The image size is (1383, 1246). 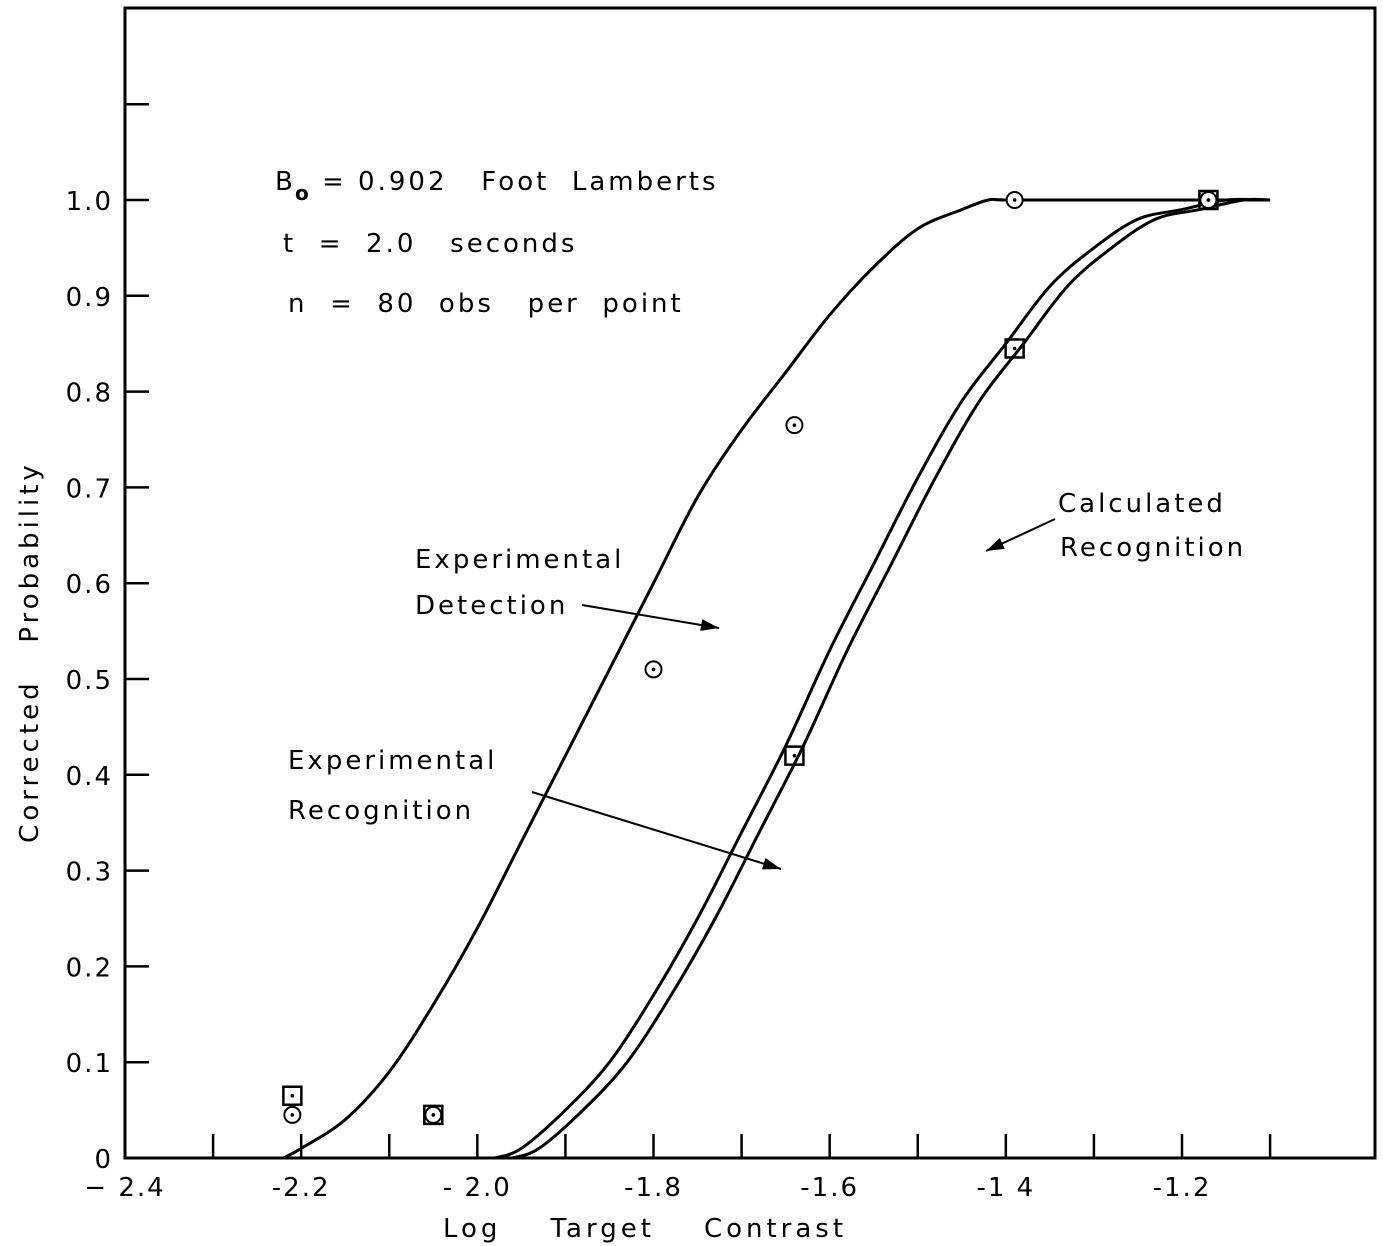 I want to click on x-tick-label: -1.6, so click(x=829, y=1188).